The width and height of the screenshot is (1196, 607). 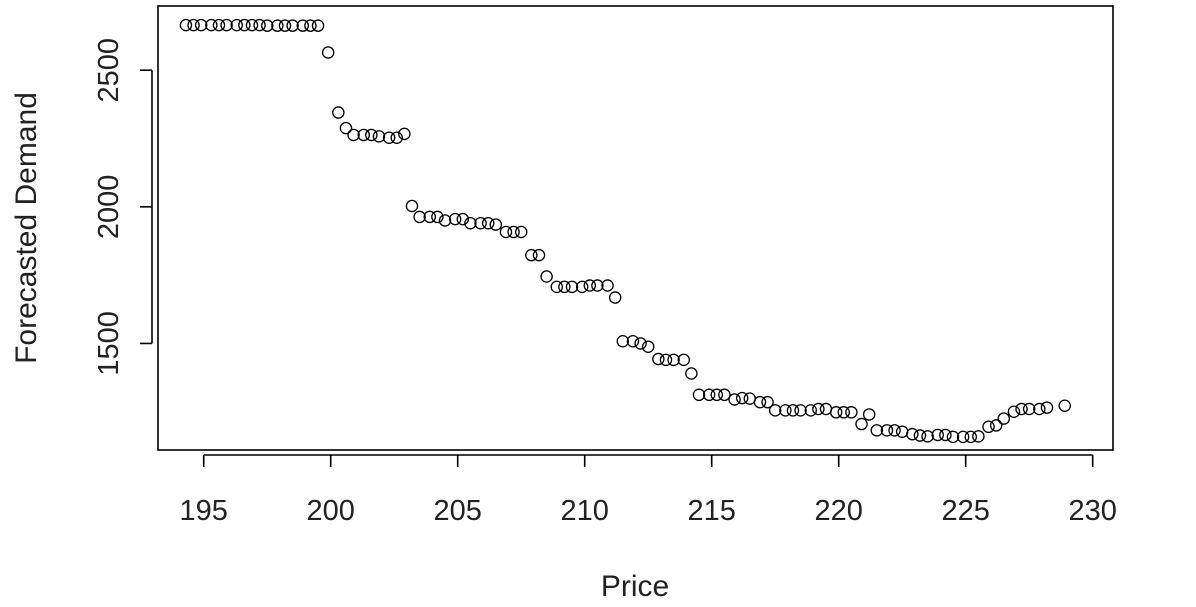 What do you see at coordinates (712, 511) in the screenshot?
I see `x-tick-label: 215` at bounding box center [712, 511].